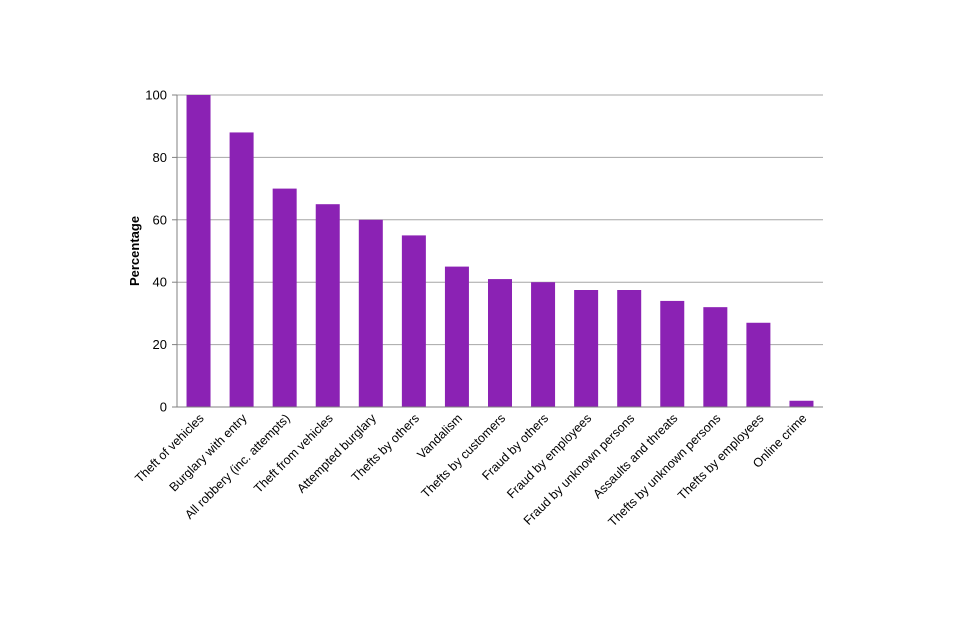  What do you see at coordinates (134, 251) in the screenshot?
I see `y-axis-title: Percentage` at bounding box center [134, 251].